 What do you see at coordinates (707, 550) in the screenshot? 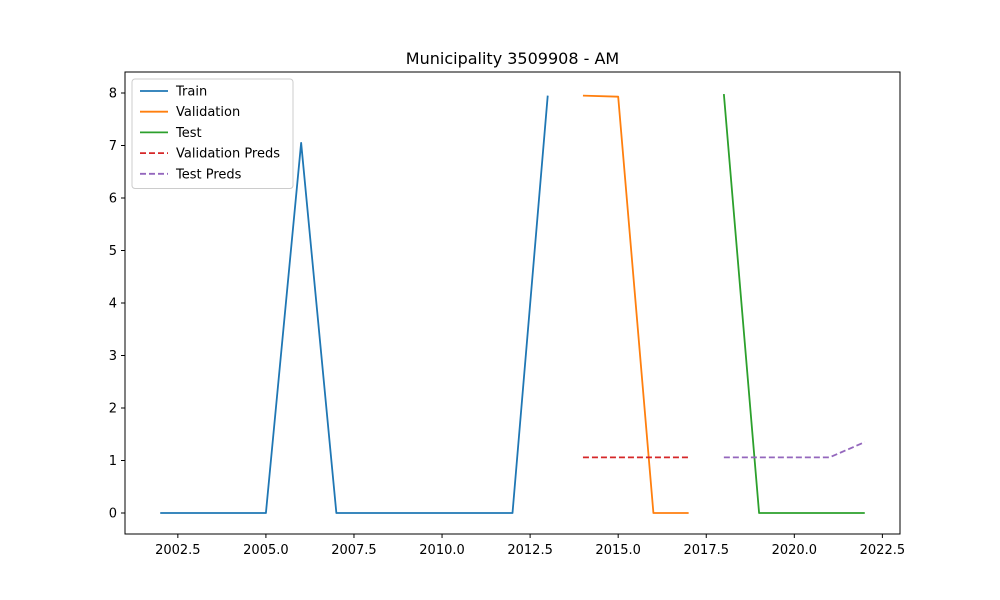
I see `x-tick-label: 2017.5` at bounding box center [707, 550].